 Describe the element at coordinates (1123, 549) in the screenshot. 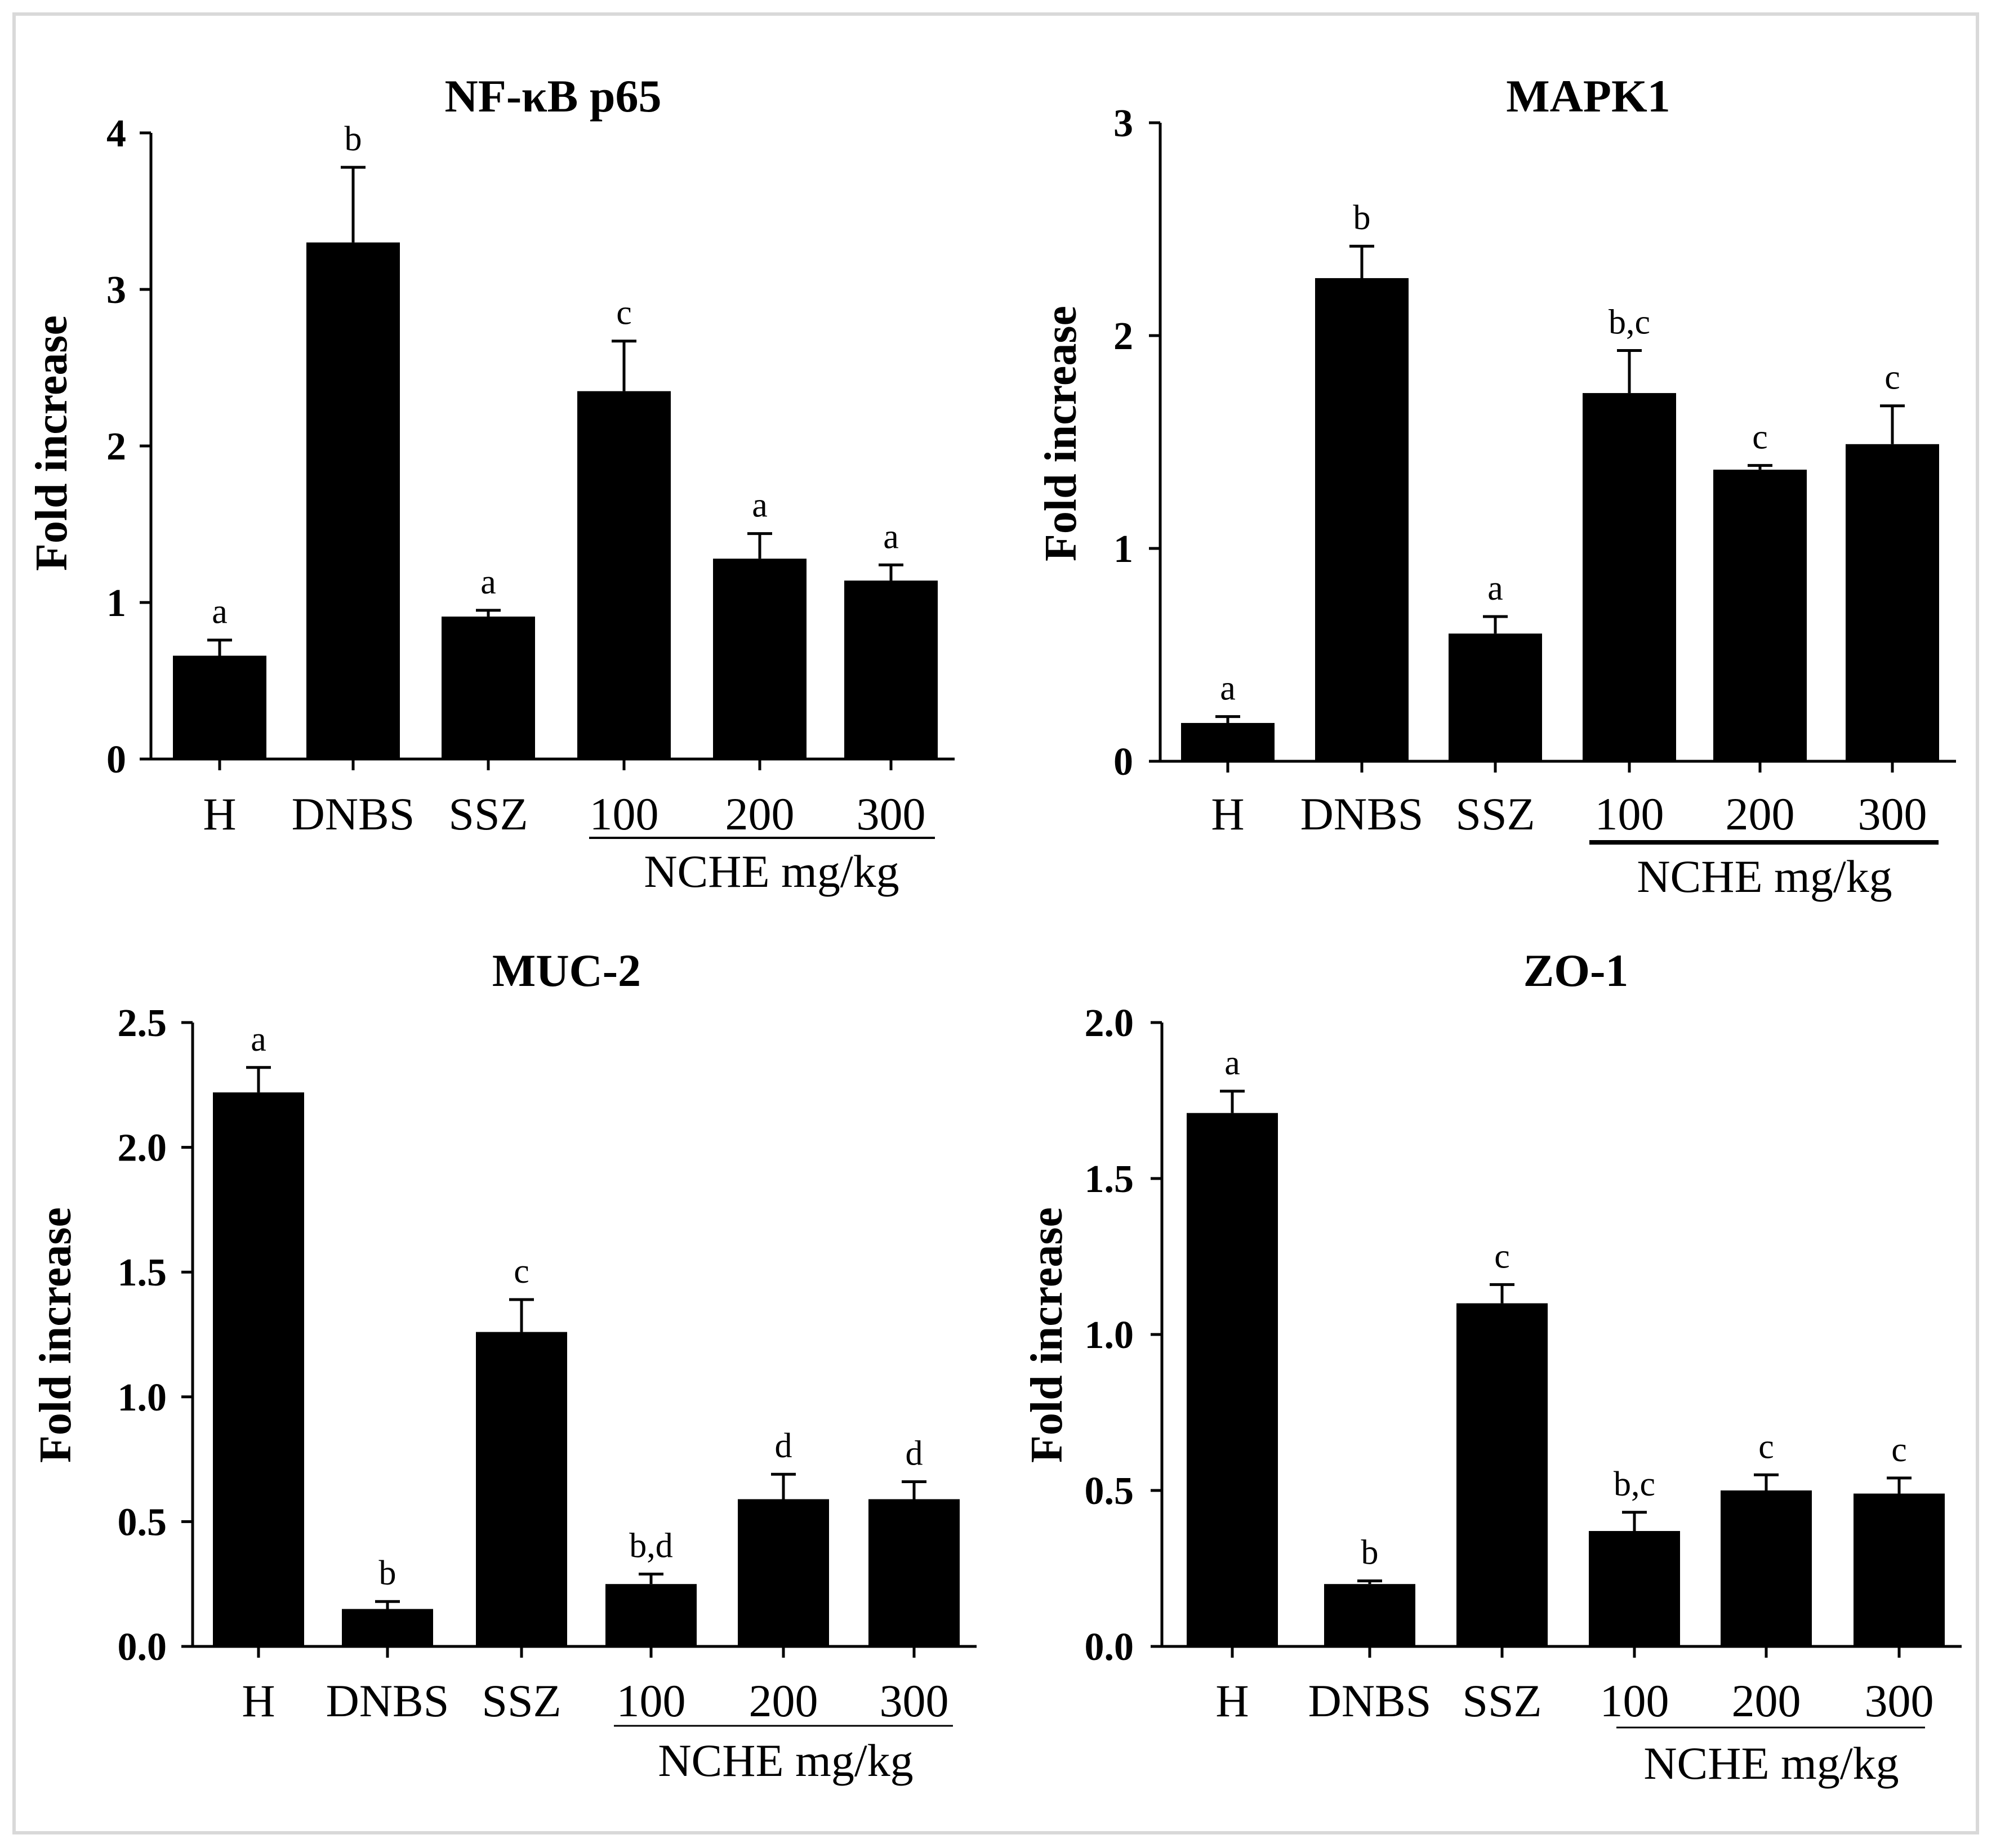

I see `y-tick-label: 1` at that location.